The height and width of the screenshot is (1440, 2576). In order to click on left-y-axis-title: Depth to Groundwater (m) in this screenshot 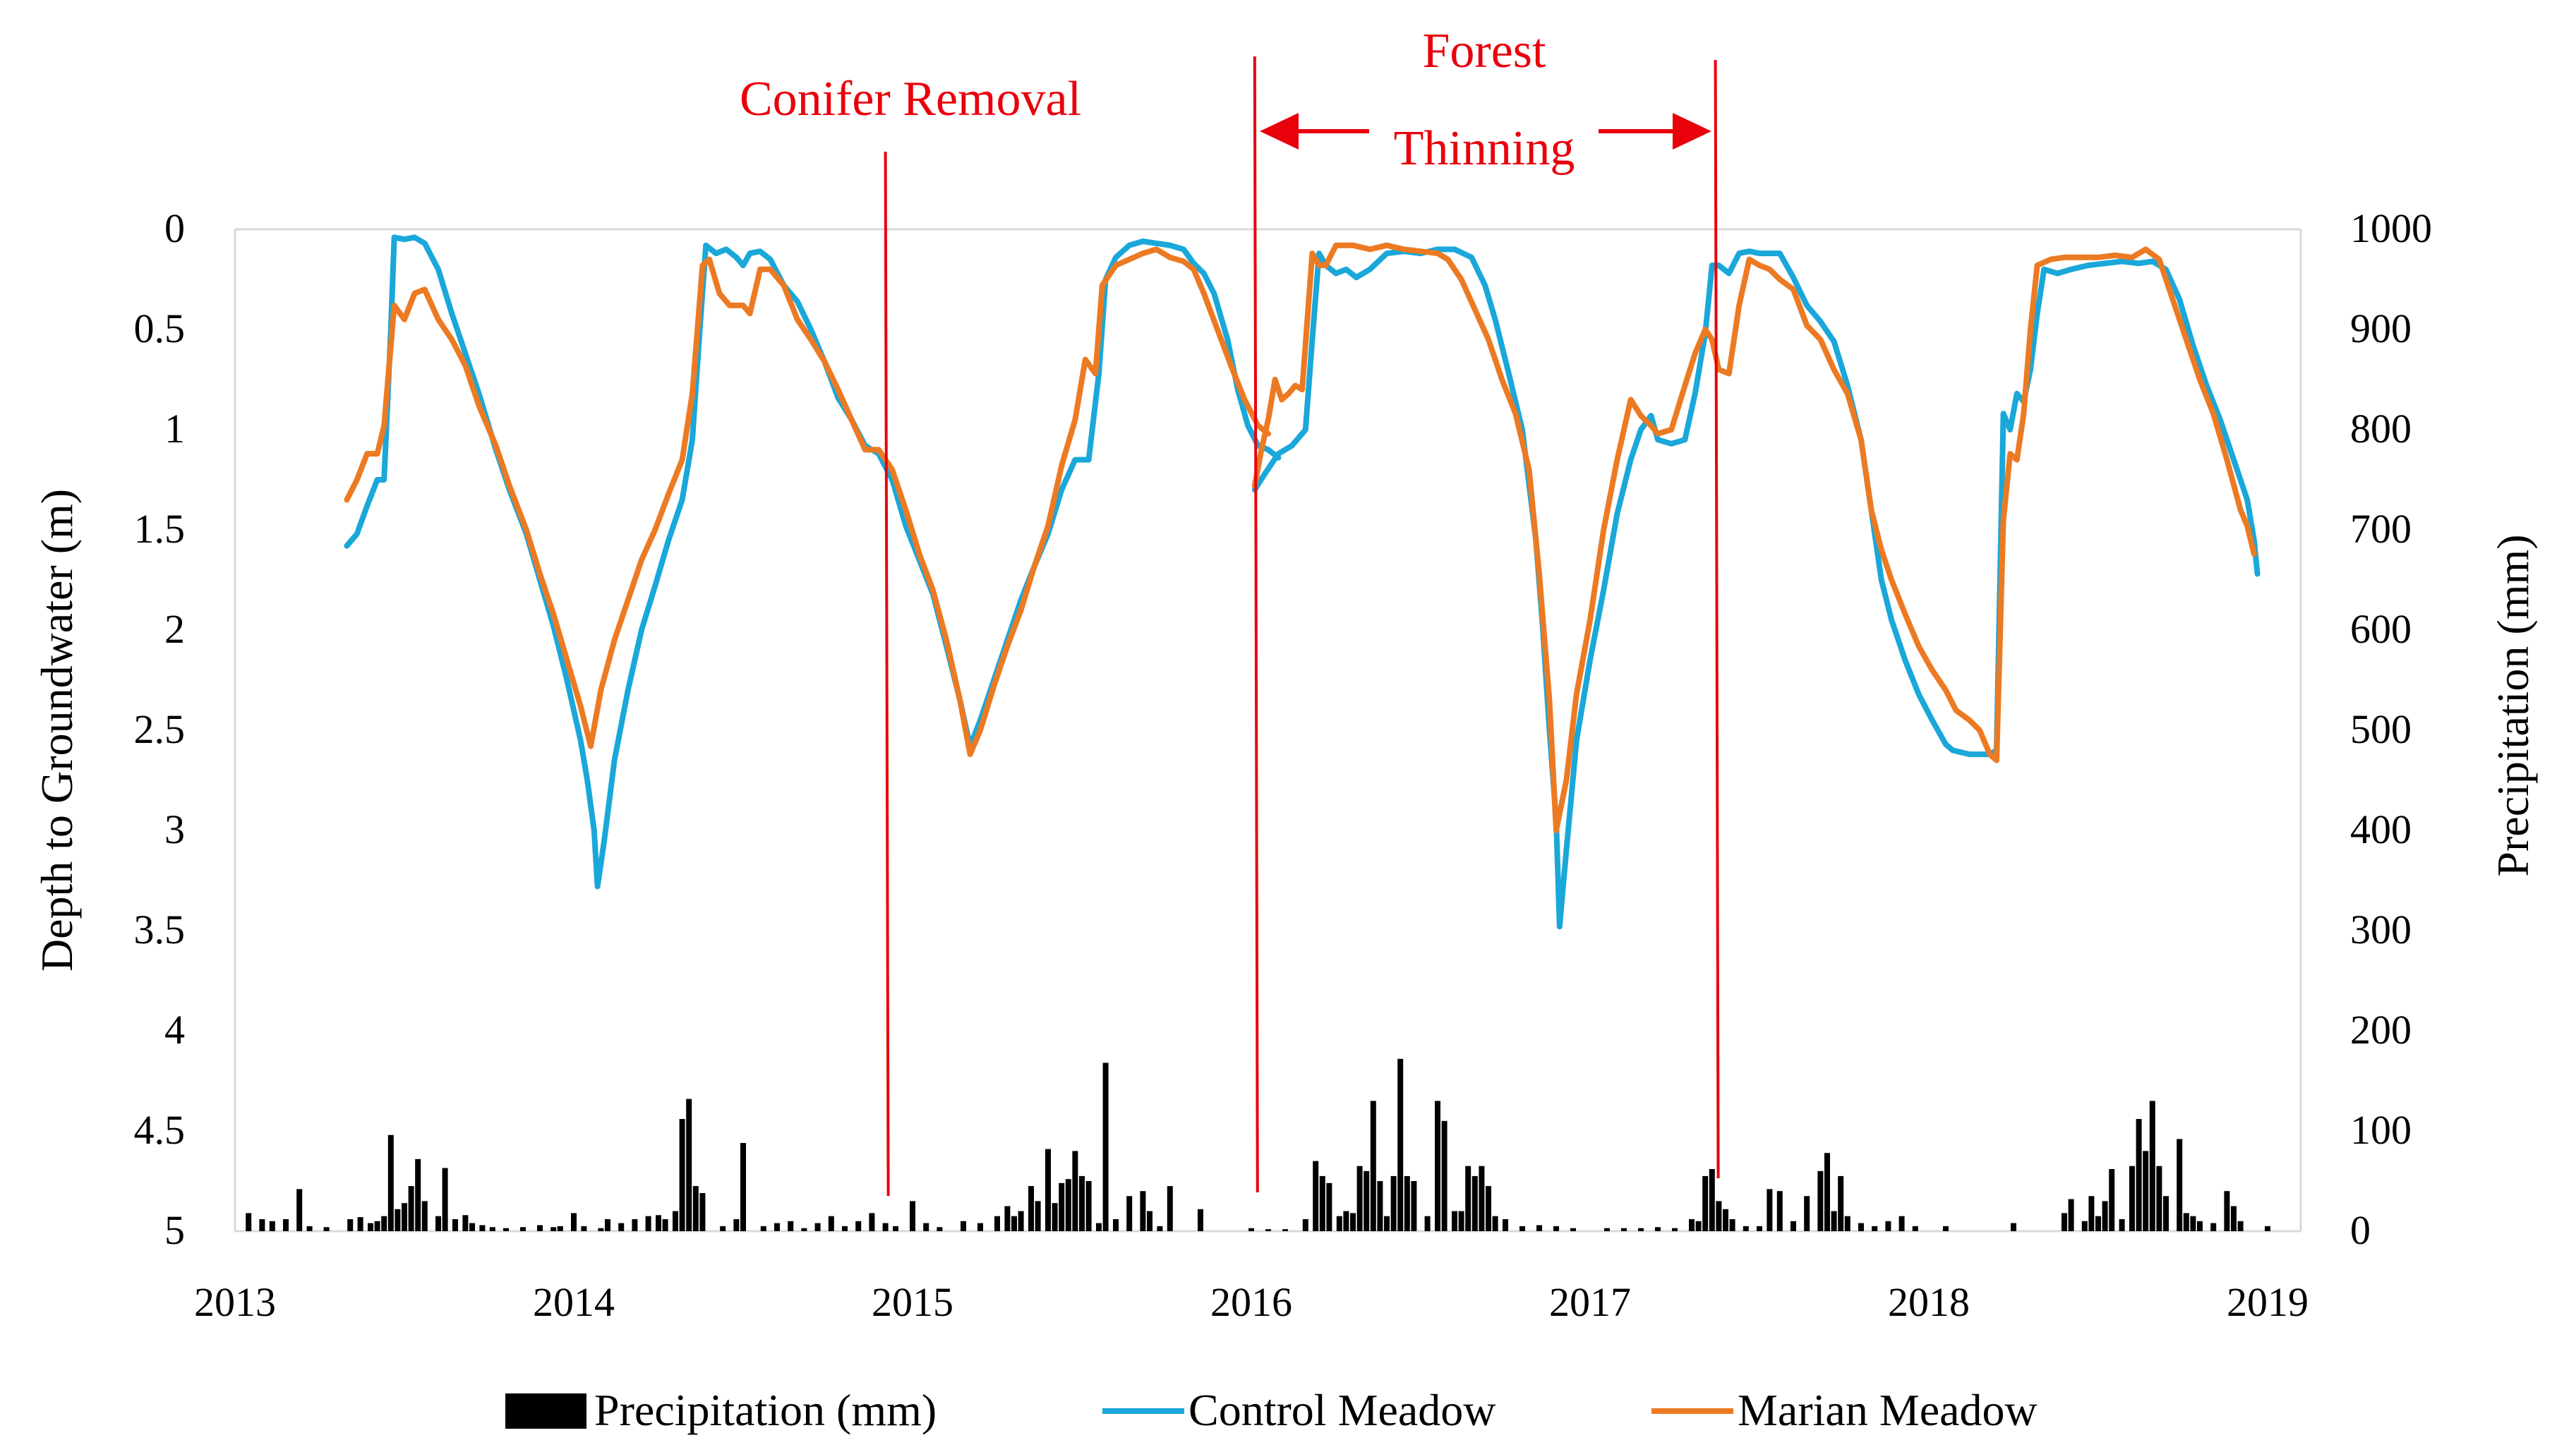, I will do `click(57, 730)`.